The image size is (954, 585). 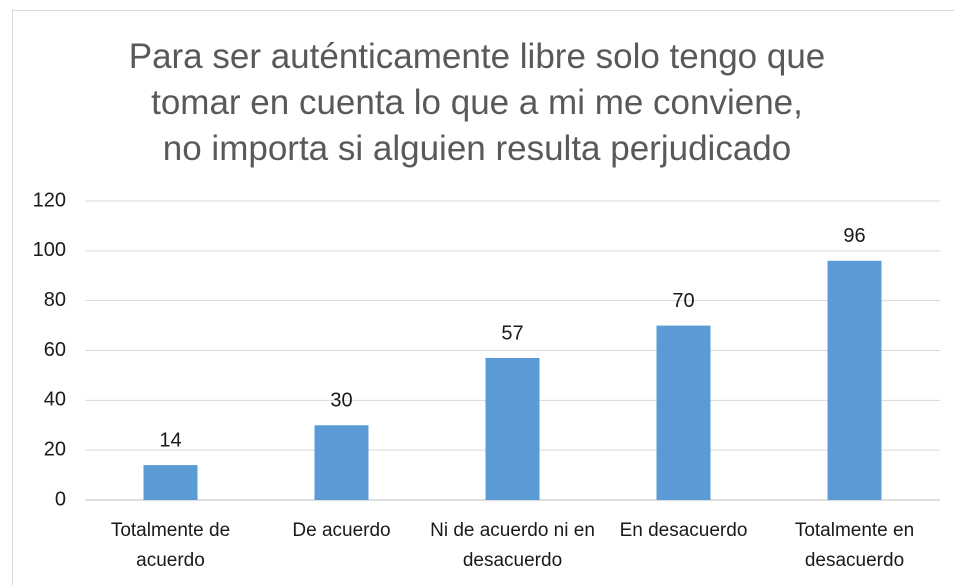 What do you see at coordinates (341, 530) in the screenshot?
I see `x-tick-label: De acuerdo` at bounding box center [341, 530].